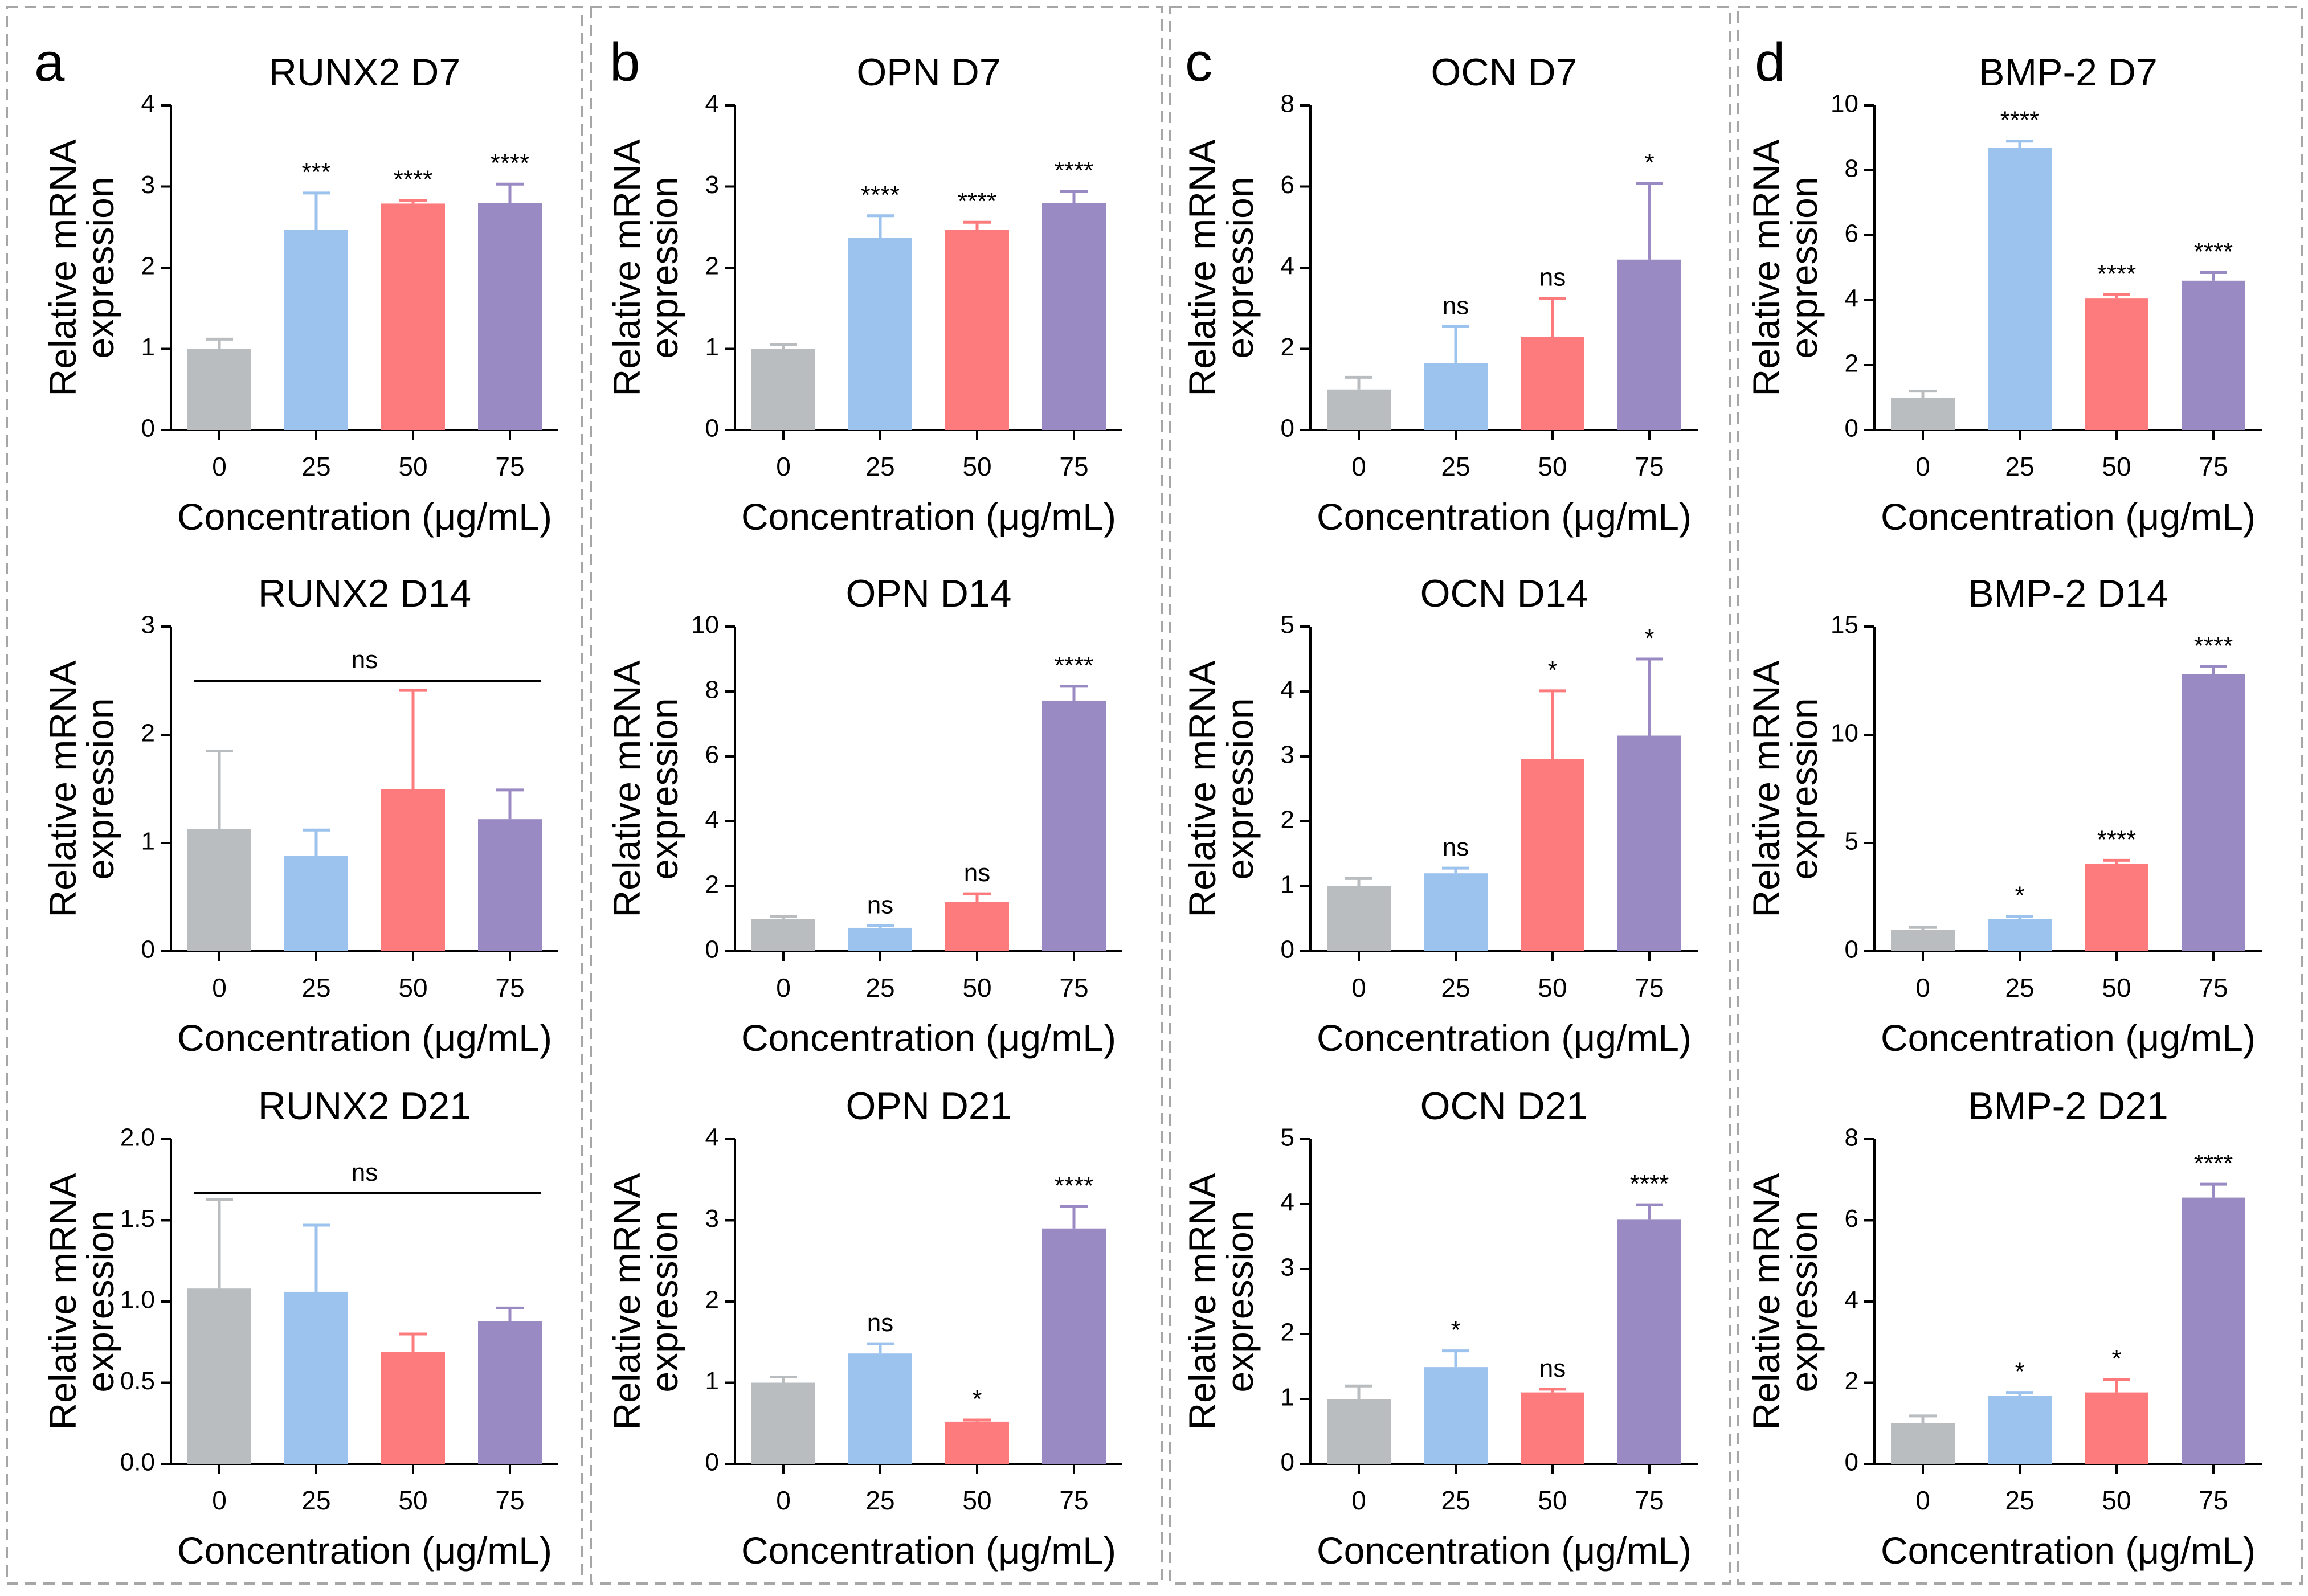  What do you see at coordinates (365, 660) in the screenshot?
I see `bracket-label: ns` at bounding box center [365, 660].